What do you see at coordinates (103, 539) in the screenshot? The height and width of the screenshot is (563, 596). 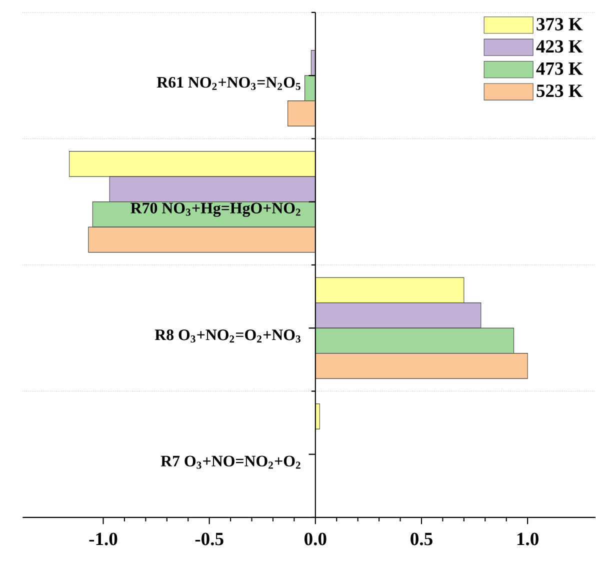 I see `x-tick-label: -1.0` at bounding box center [103, 539].